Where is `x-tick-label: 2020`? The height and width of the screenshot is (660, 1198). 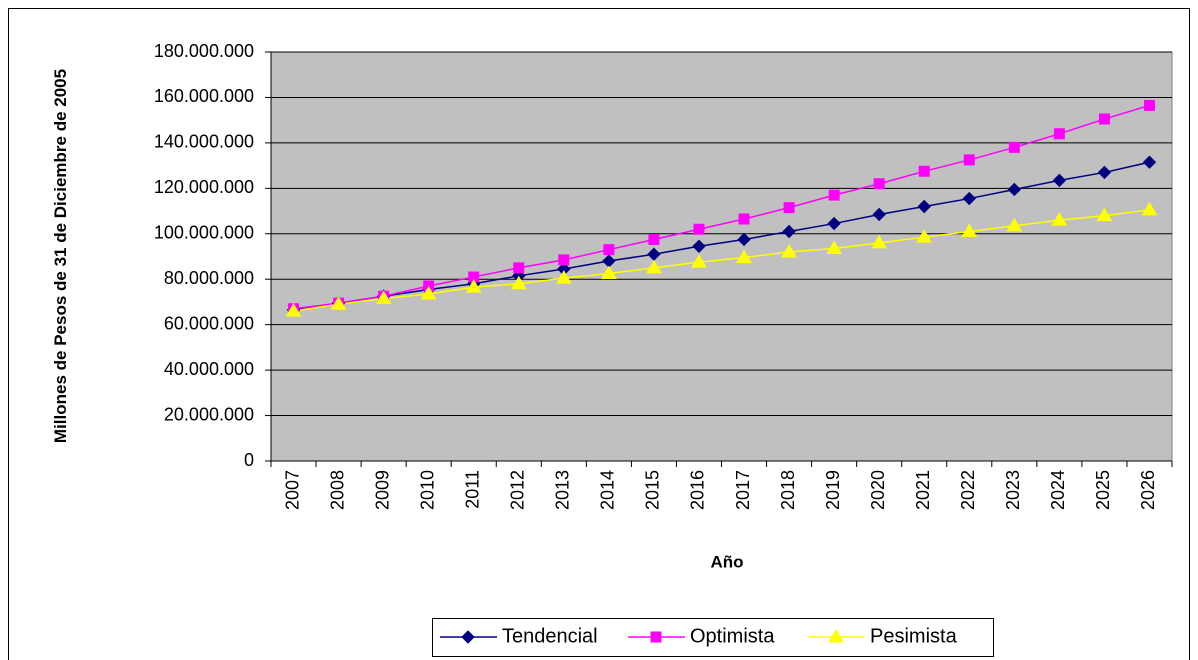 x-tick-label: 2020 is located at coordinates (878, 490).